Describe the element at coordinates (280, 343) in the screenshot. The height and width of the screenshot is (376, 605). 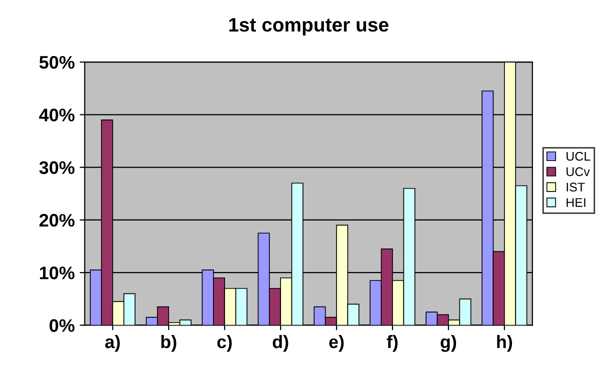
I see `x-tick-label: d)` at that location.